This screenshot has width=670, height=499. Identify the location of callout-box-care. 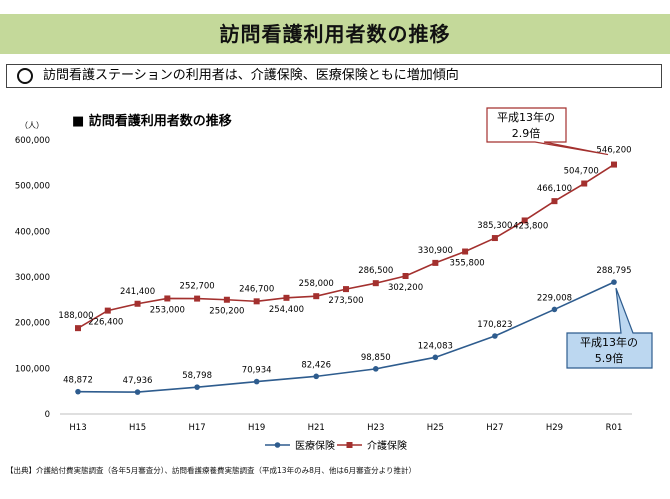
(547, 131).